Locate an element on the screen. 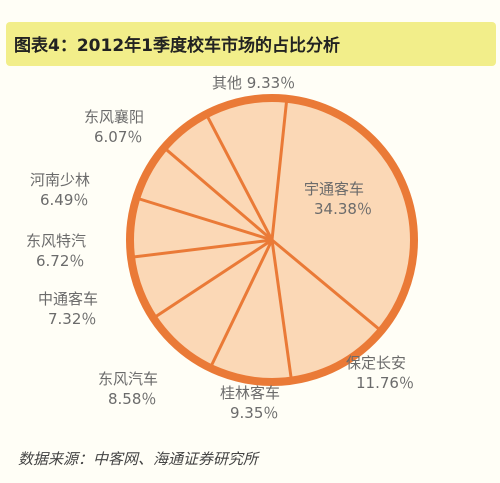 Image resolution: width=500 pixels, height=483 pixels. slice-2-value-label: 9.35％ is located at coordinates (254, 413).